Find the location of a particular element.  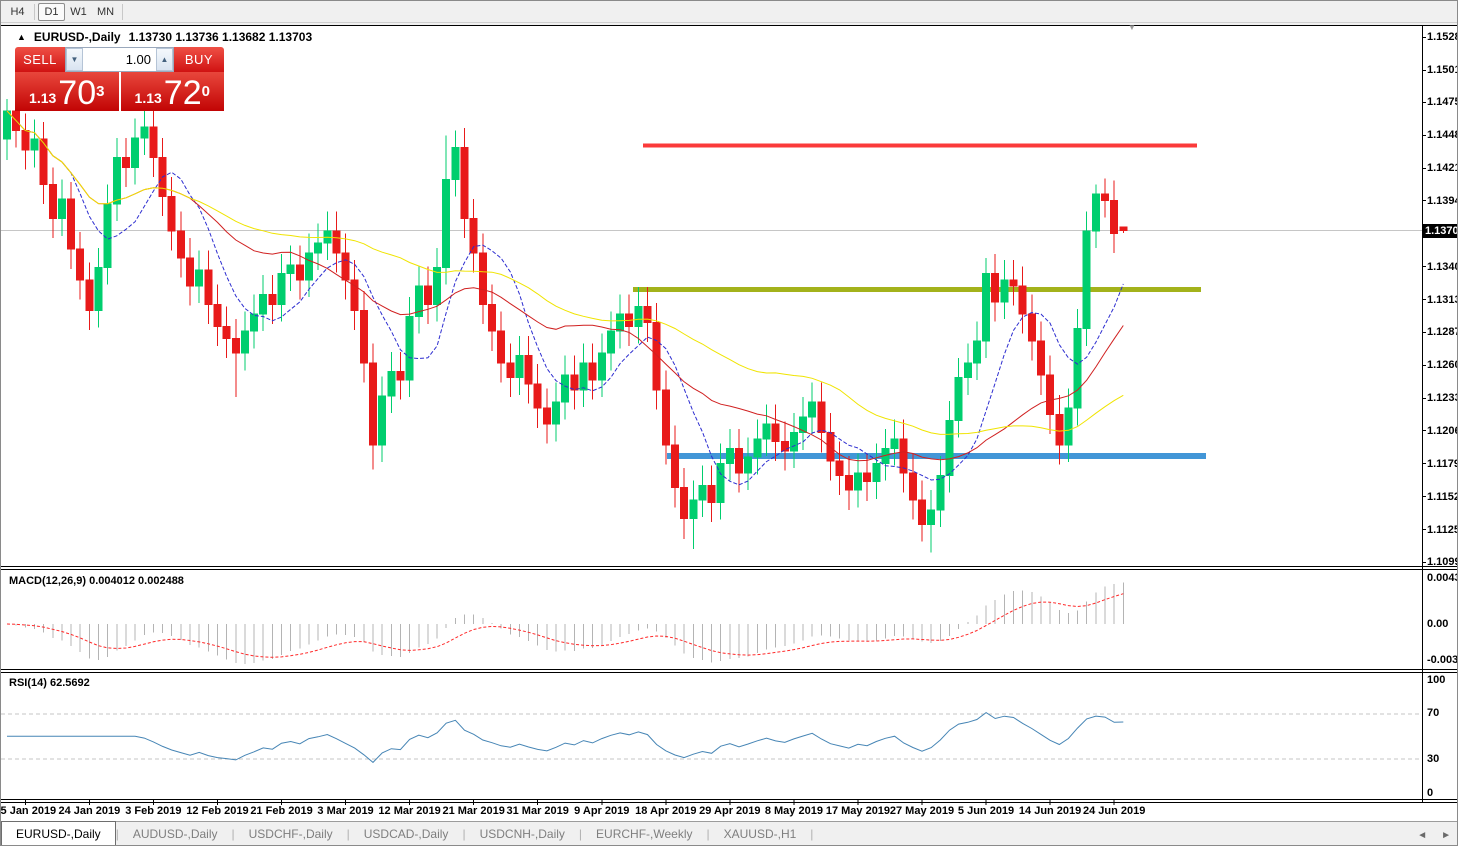

date-axis-label: 21 Feb 2019 is located at coordinates (281, 811).